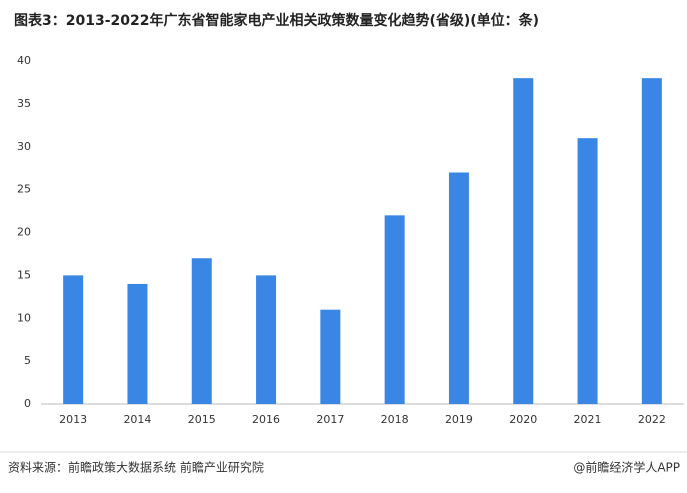 The image size is (687, 493). Describe the element at coordinates (137, 419) in the screenshot. I see `x-tick-label: 2014` at that location.